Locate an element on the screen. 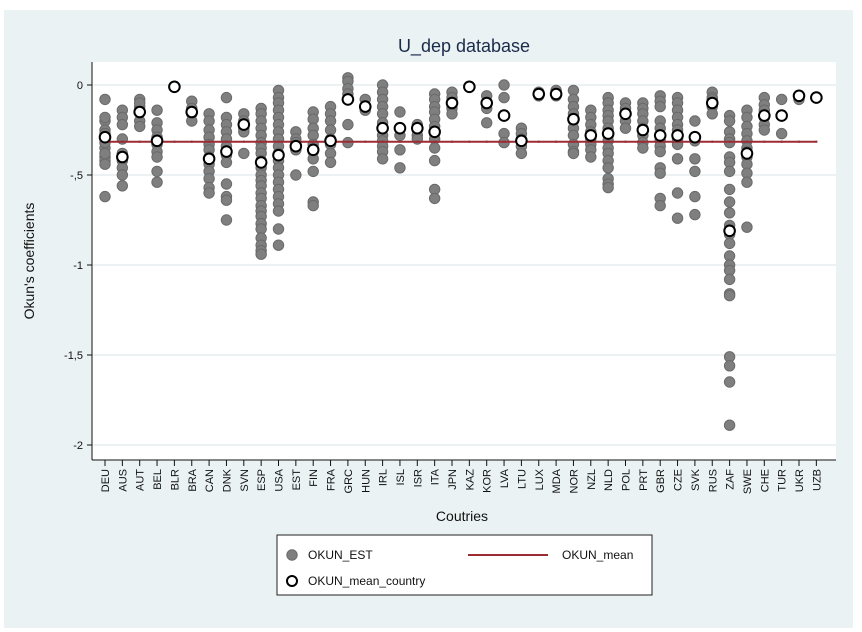  x-tick-label: AUT is located at coordinates (141, 480).